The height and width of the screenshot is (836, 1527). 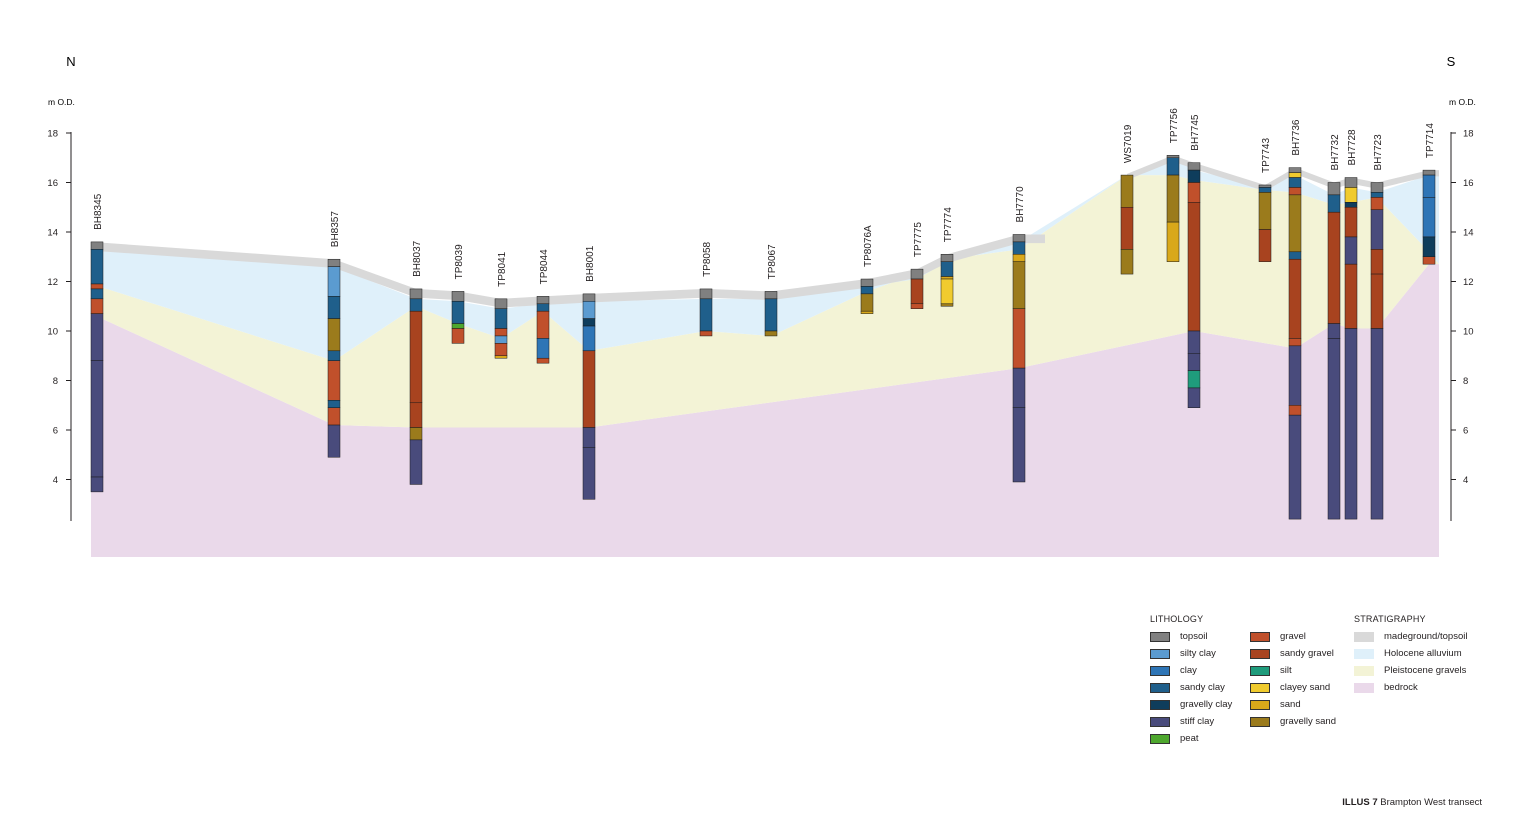 What do you see at coordinates (1390, 619) in the screenshot?
I see `legend-stratigraphy-title: STRATIGRAPHY` at bounding box center [1390, 619].